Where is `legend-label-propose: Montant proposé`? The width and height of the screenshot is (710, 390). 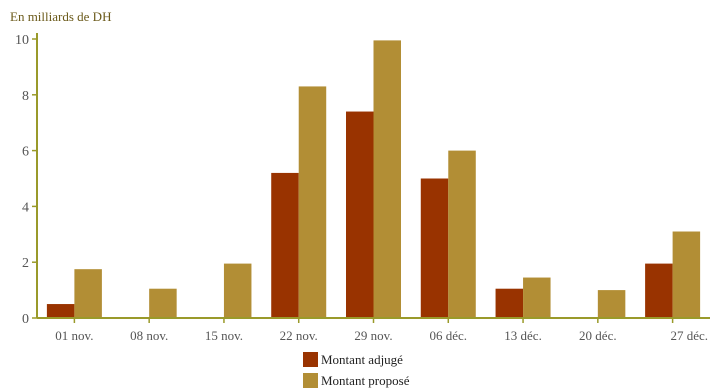 legend-label-propose: Montant proposé is located at coordinates (365, 380).